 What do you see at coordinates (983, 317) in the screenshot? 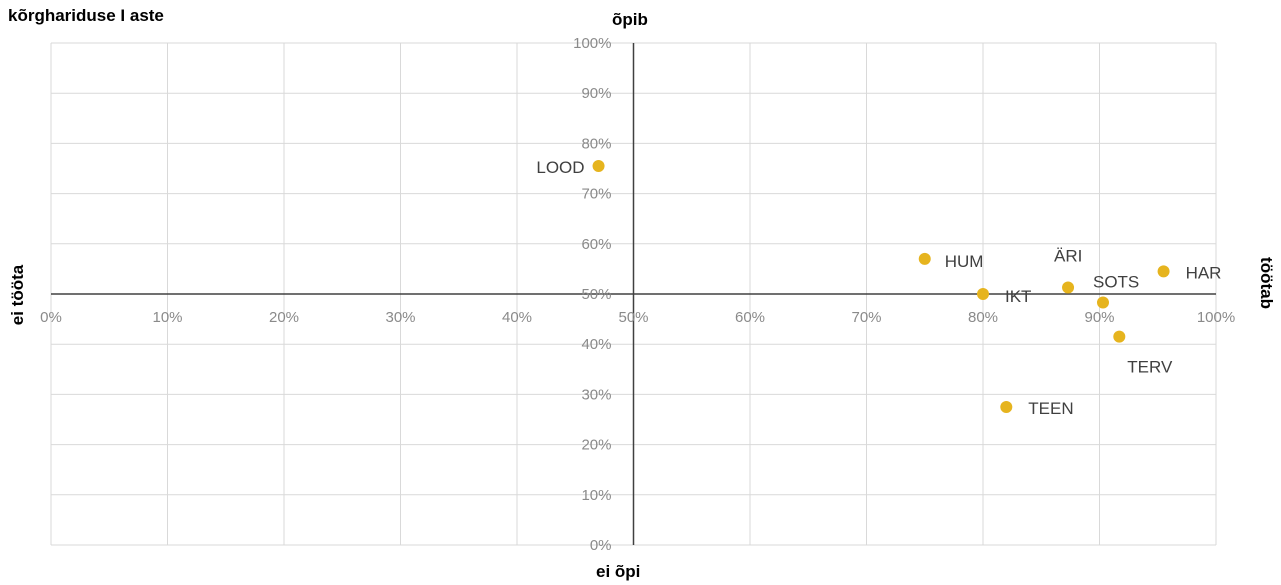
I see `x-tick-label: 80%` at bounding box center [983, 317].